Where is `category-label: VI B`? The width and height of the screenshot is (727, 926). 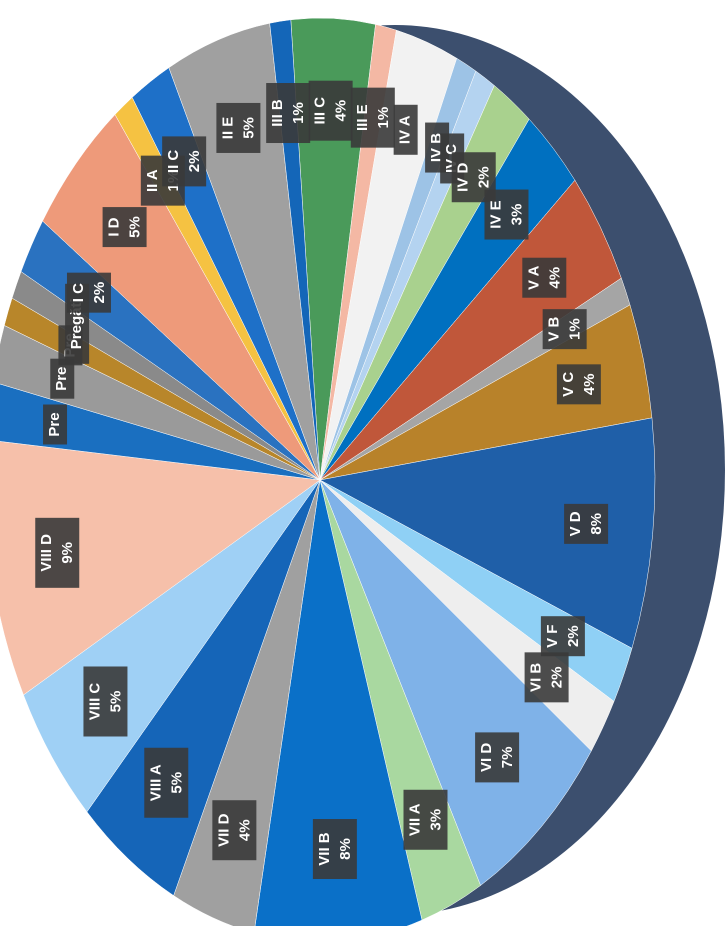
category-label: VI B is located at coordinates (536, 677).